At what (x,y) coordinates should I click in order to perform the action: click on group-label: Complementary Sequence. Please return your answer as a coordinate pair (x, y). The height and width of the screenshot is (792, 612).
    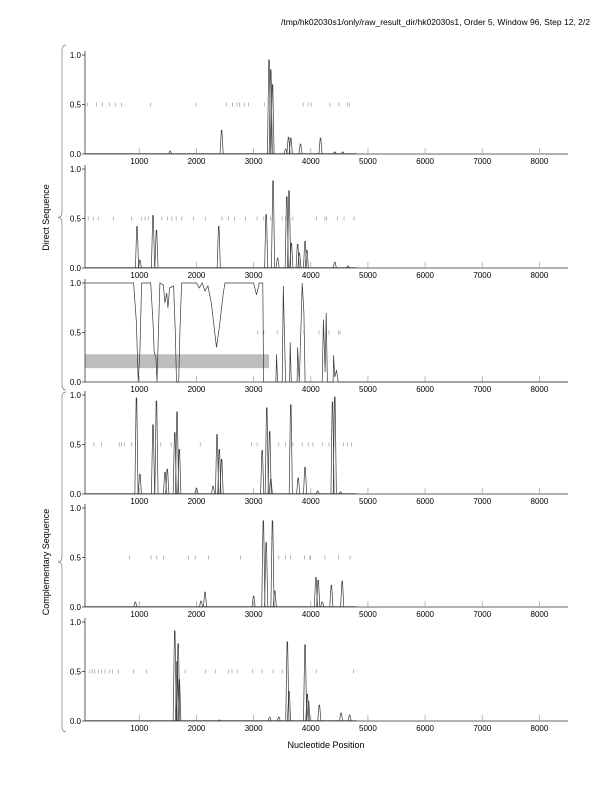
    Looking at the image, I should click on (46, 562).